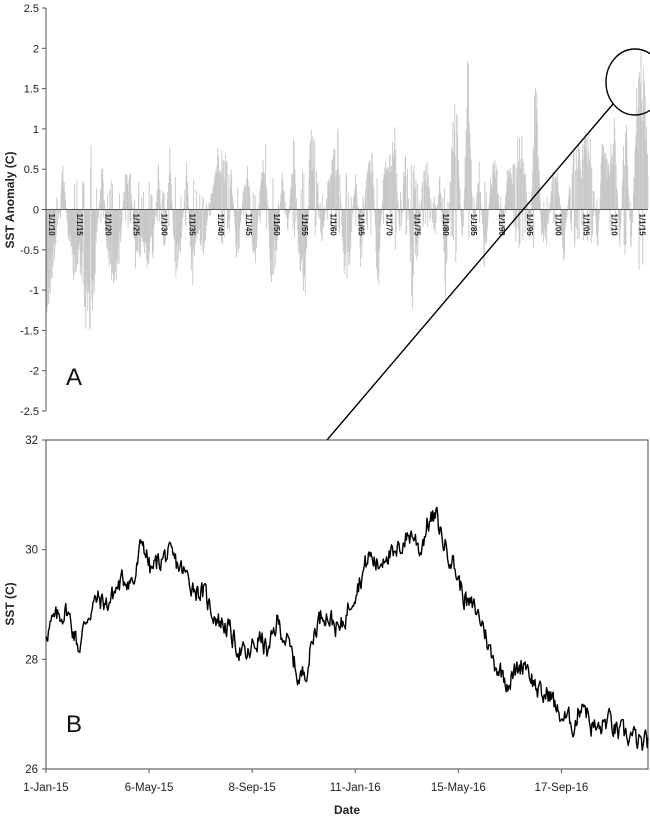 The height and width of the screenshot is (822, 650). Describe the element at coordinates (220, 225) in the screenshot. I see `panel-a-category-label: 1/1/40` at that location.